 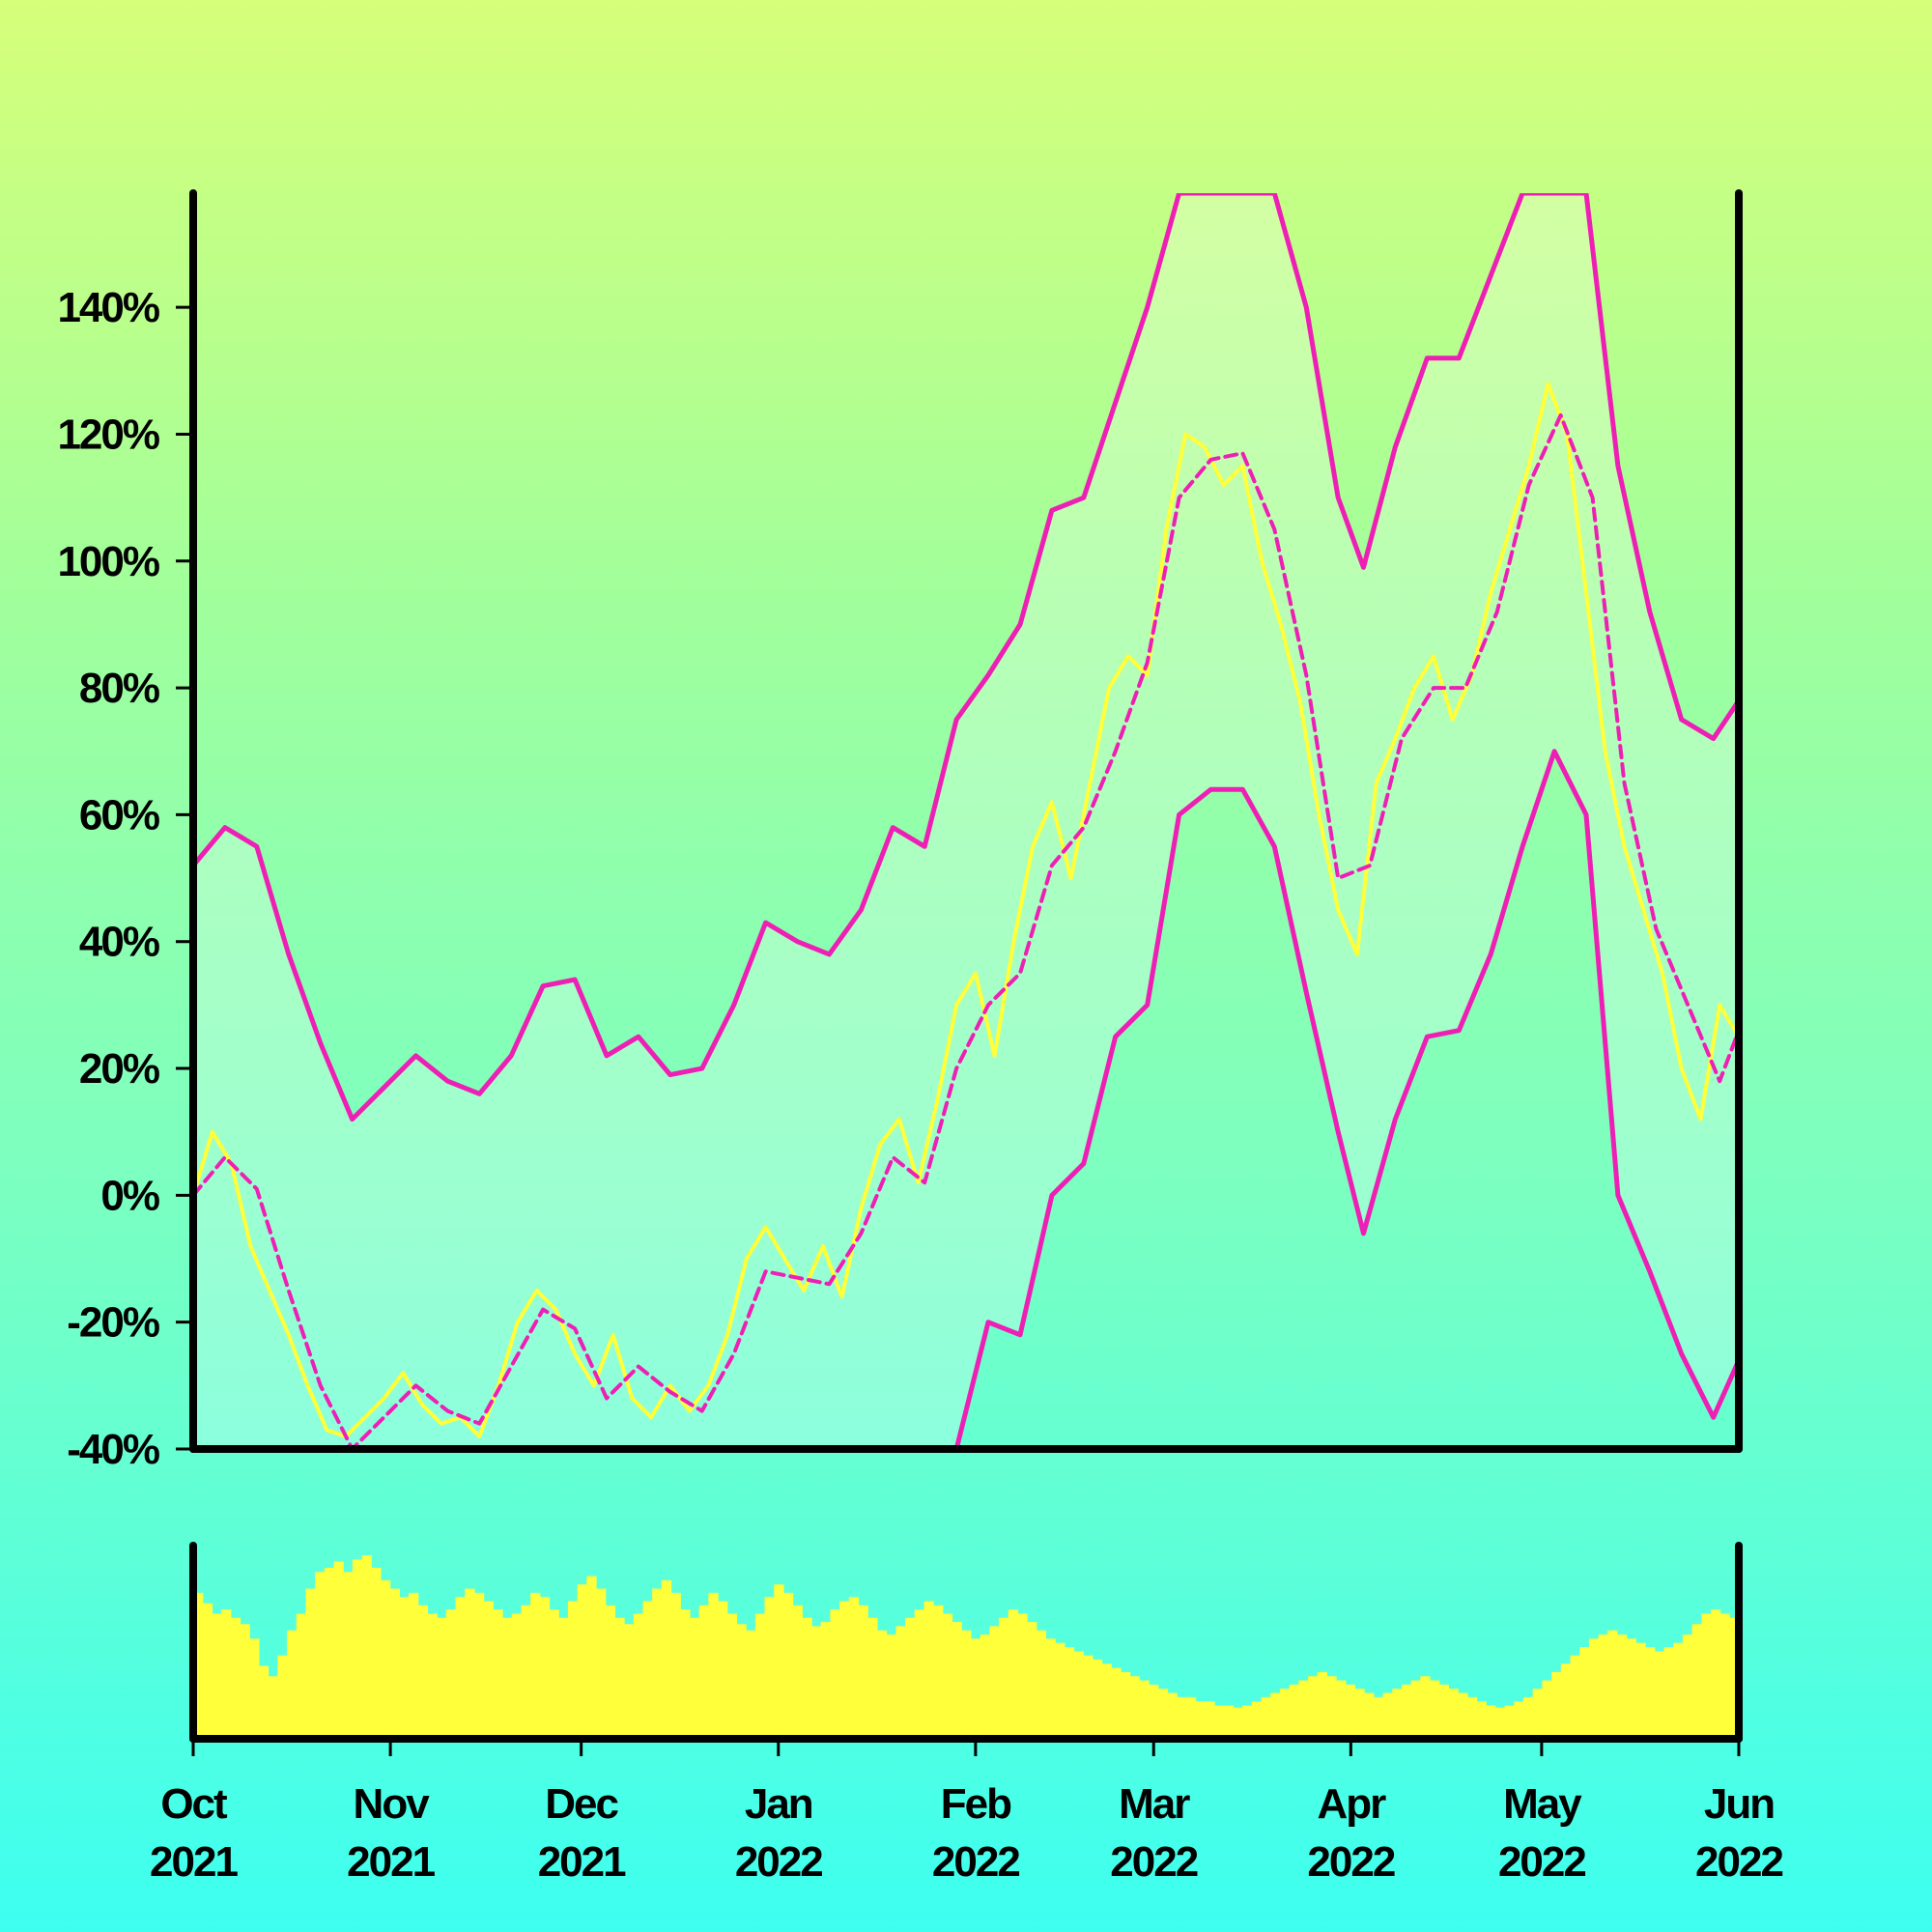 What do you see at coordinates (107, 561) in the screenshot?
I see `y-tick-label: 100%` at bounding box center [107, 561].